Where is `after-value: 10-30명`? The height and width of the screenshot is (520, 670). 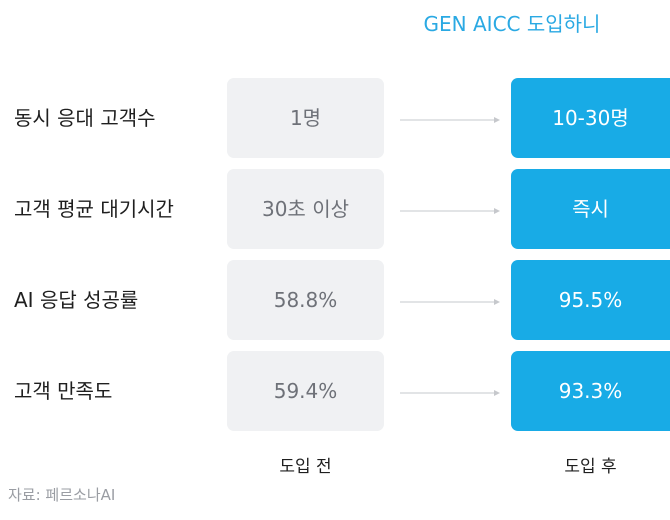 after-value: 10-30명 is located at coordinates (590, 118).